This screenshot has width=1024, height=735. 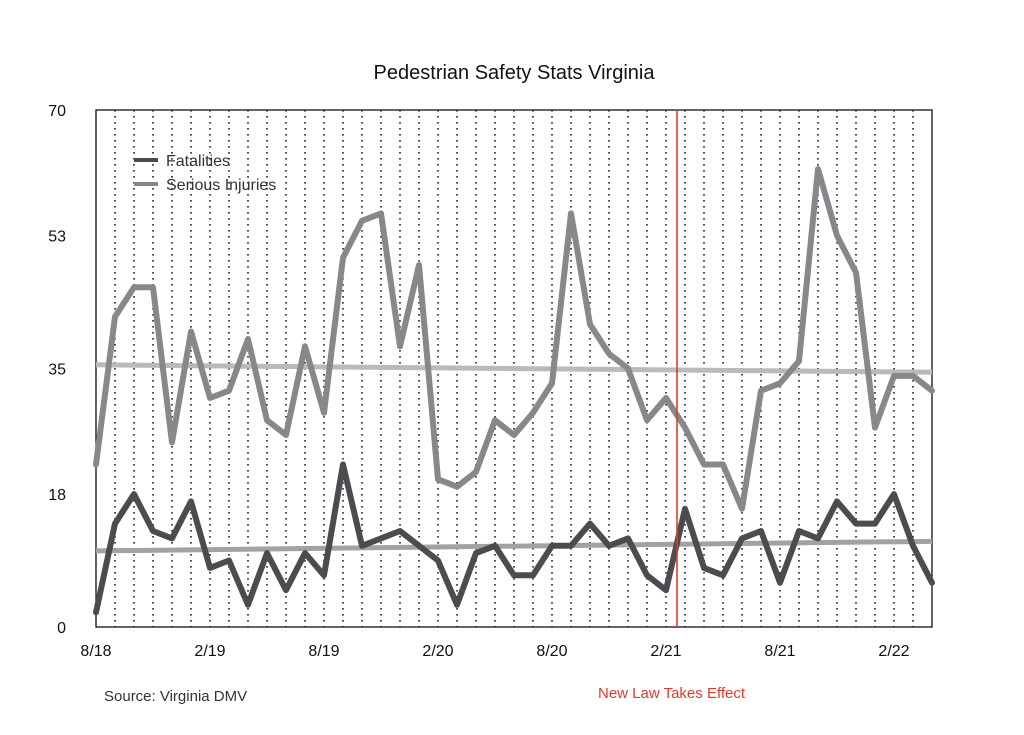 What do you see at coordinates (57, 111) in the screenshot?
I see `y-tick-label: 70` at bounding box center [57, 111].